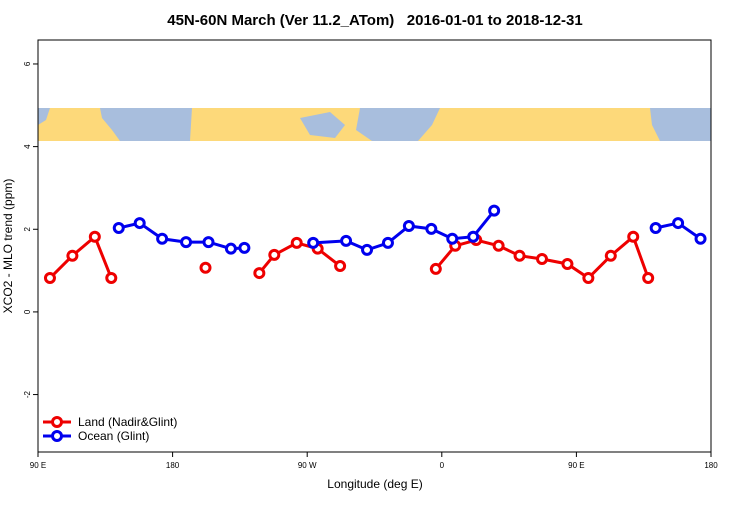 The height and width of the screenshot is (505, 750). What do you see at coordinates (27, 311) in the screenshot?
I see `y-tick-label: 0` at bounding box center [27, 311].